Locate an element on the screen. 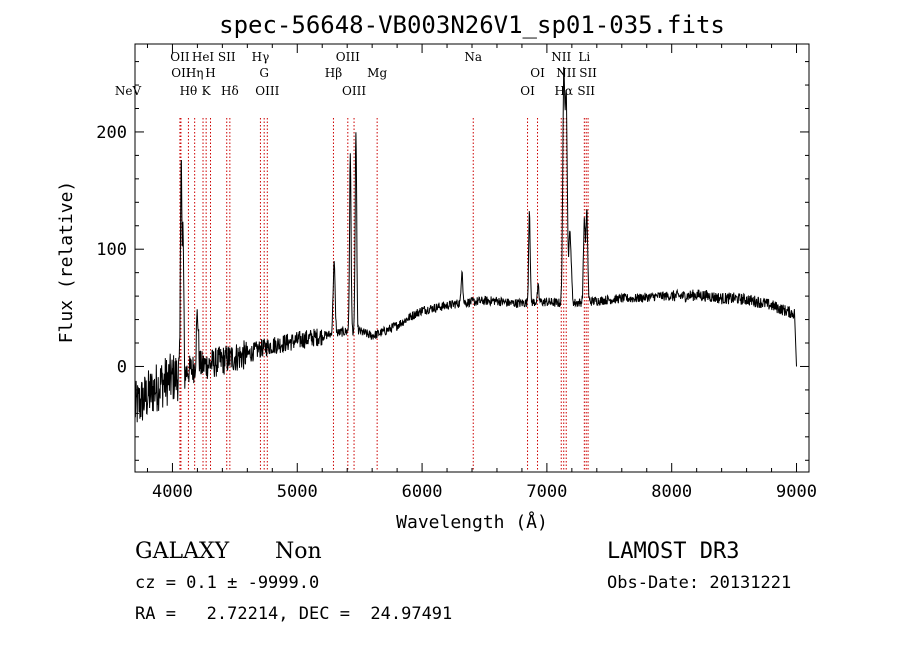 The height and width of the screenshot is (649, 900). line-marker-label: Li is located at coordinates (584, 57).